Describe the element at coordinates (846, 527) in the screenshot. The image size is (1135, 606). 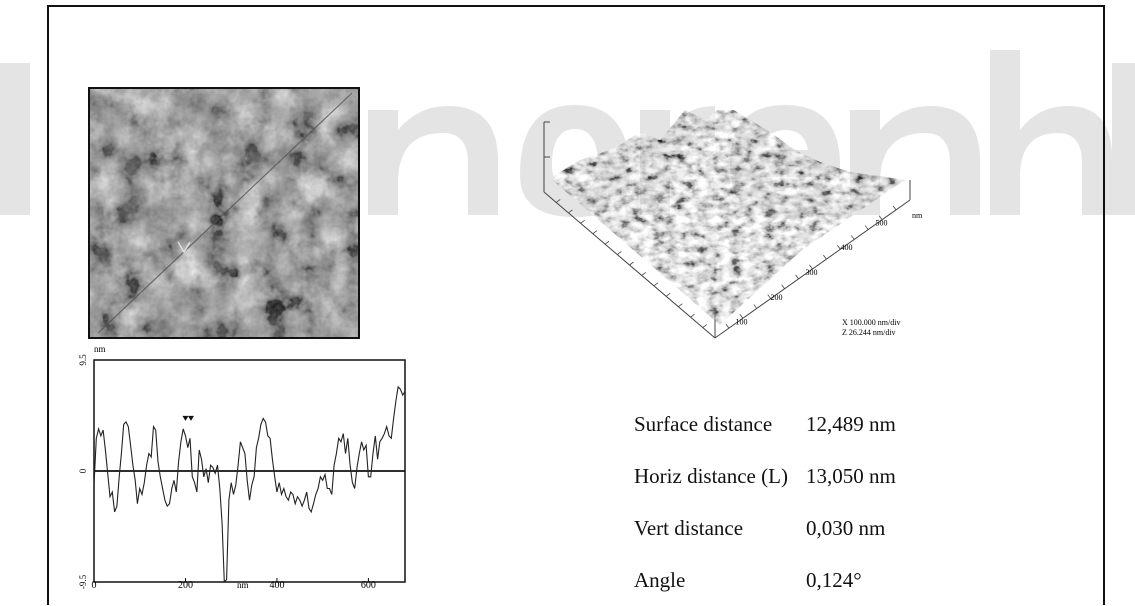
I see `stat-value: 0,030 nm` at that location.